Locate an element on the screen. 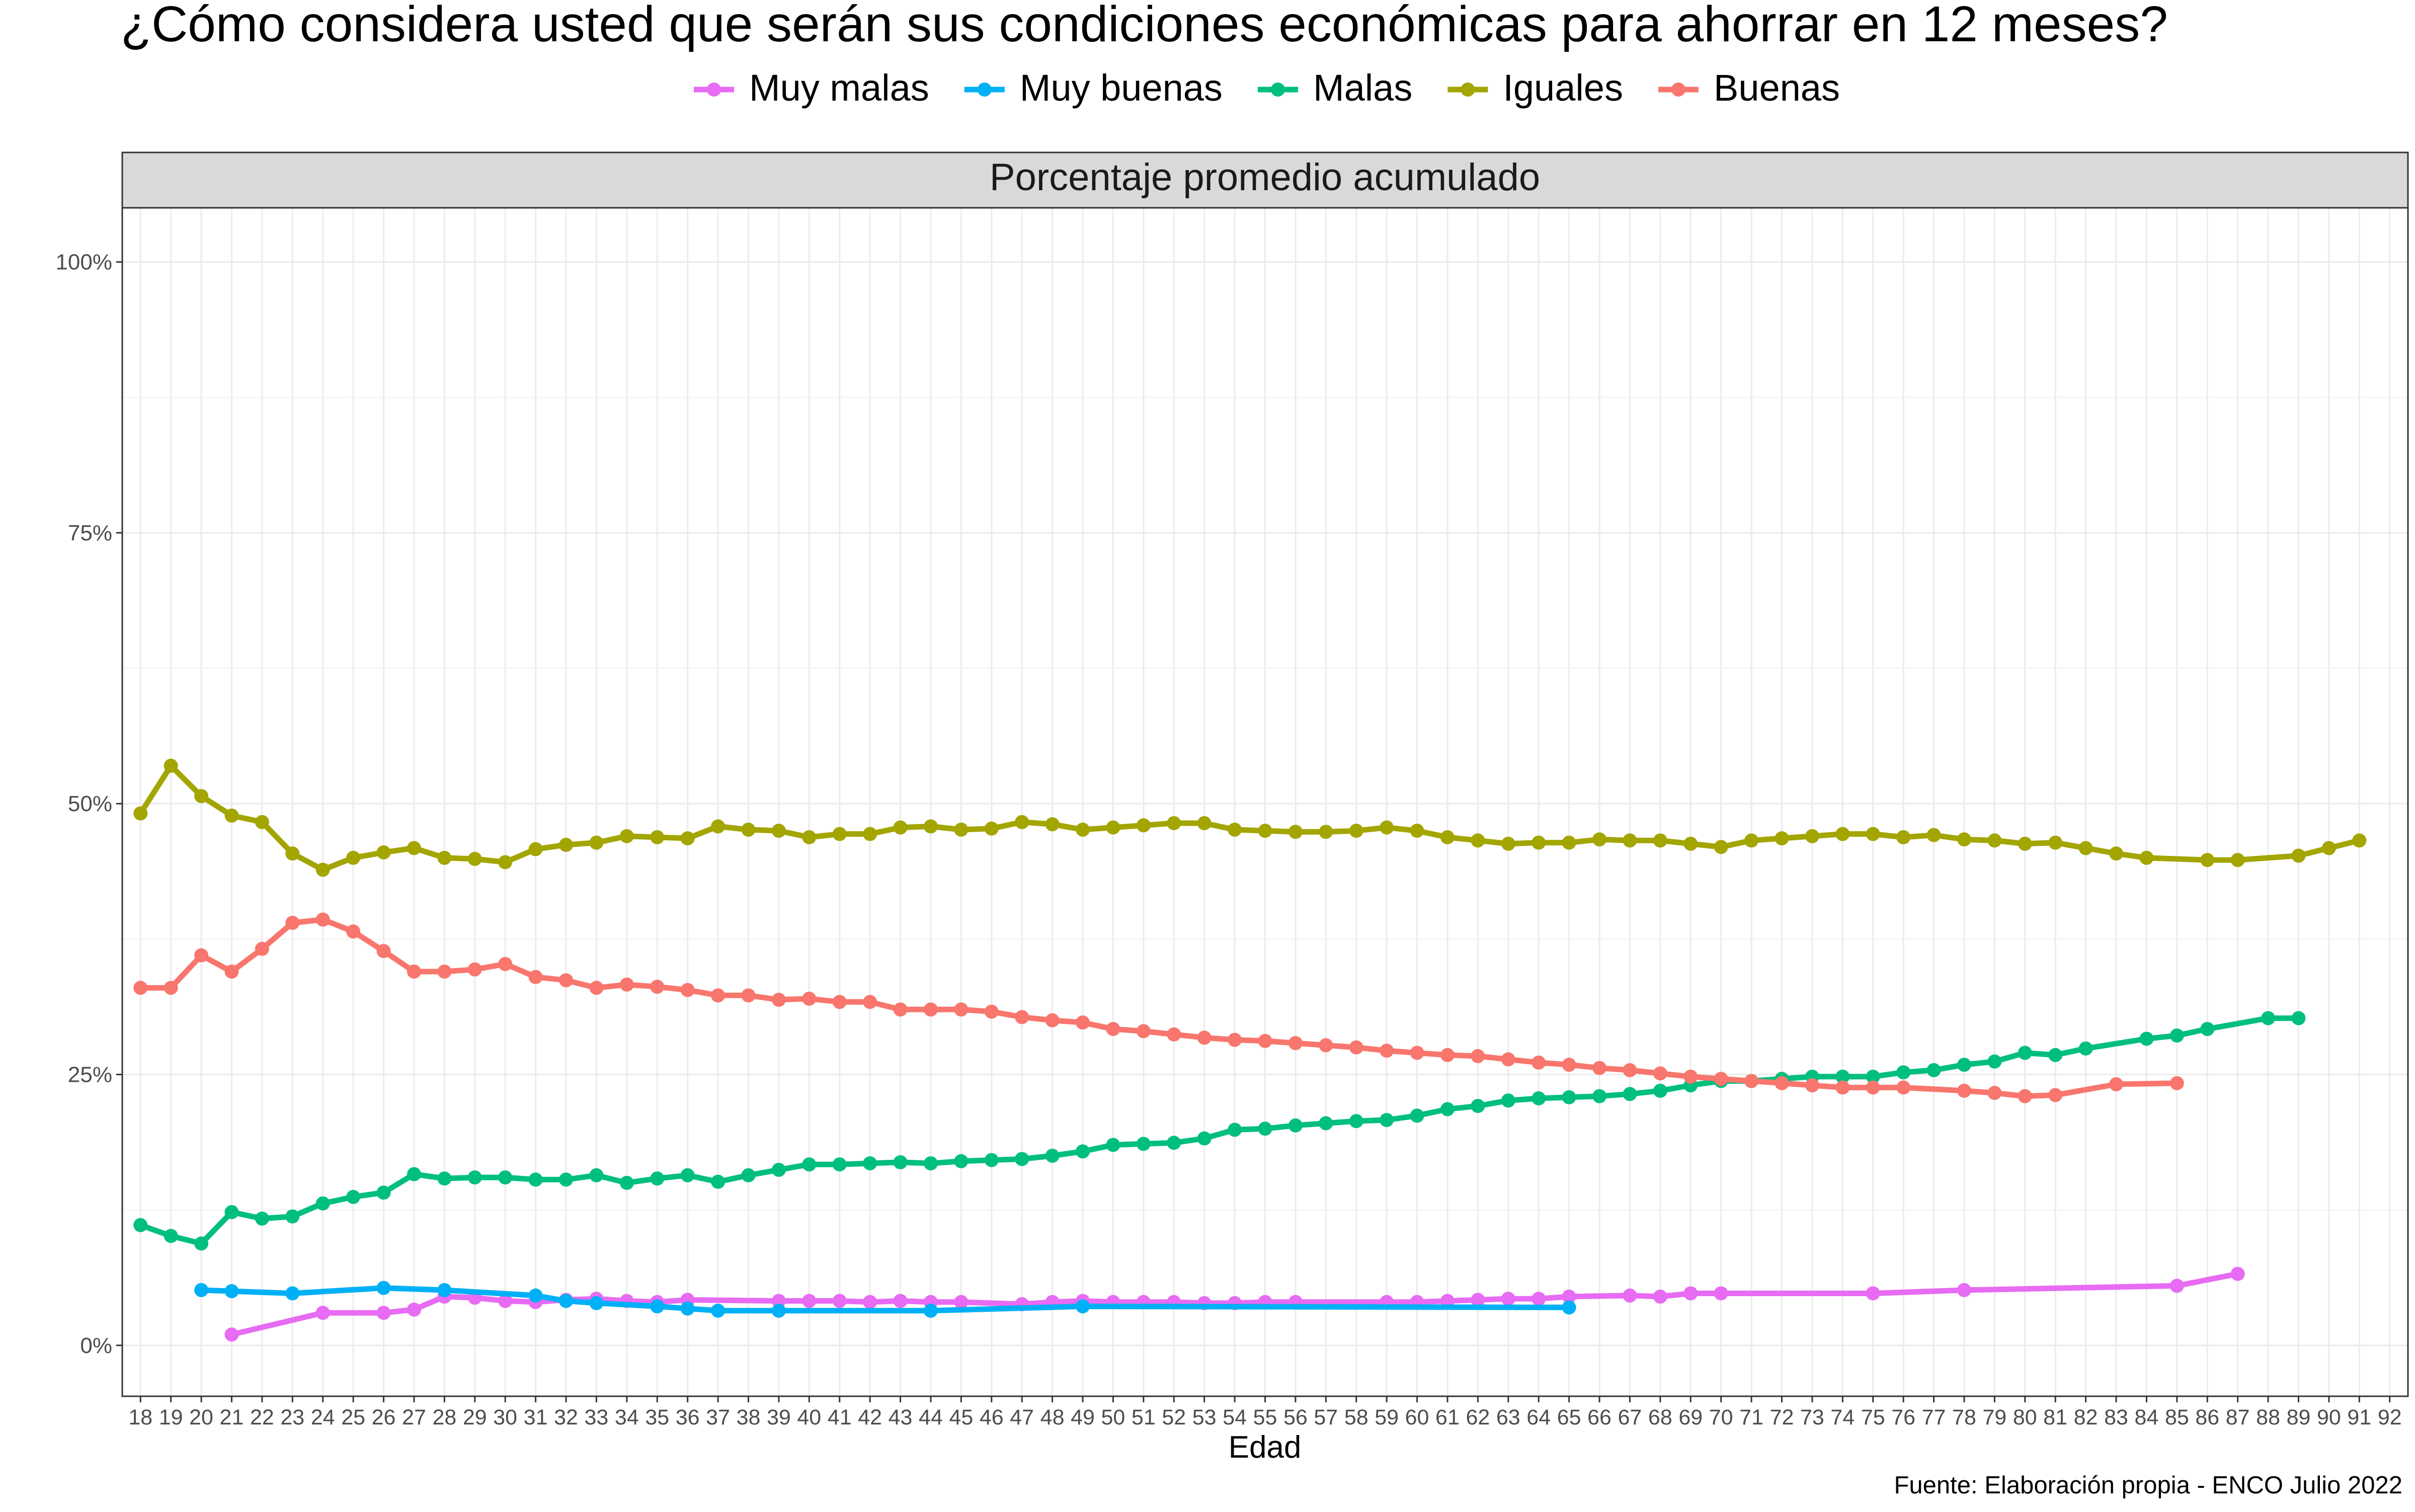 The image size is (2415, 1512). x-tick-label: 67 is located at coordinates (1630, 1417).